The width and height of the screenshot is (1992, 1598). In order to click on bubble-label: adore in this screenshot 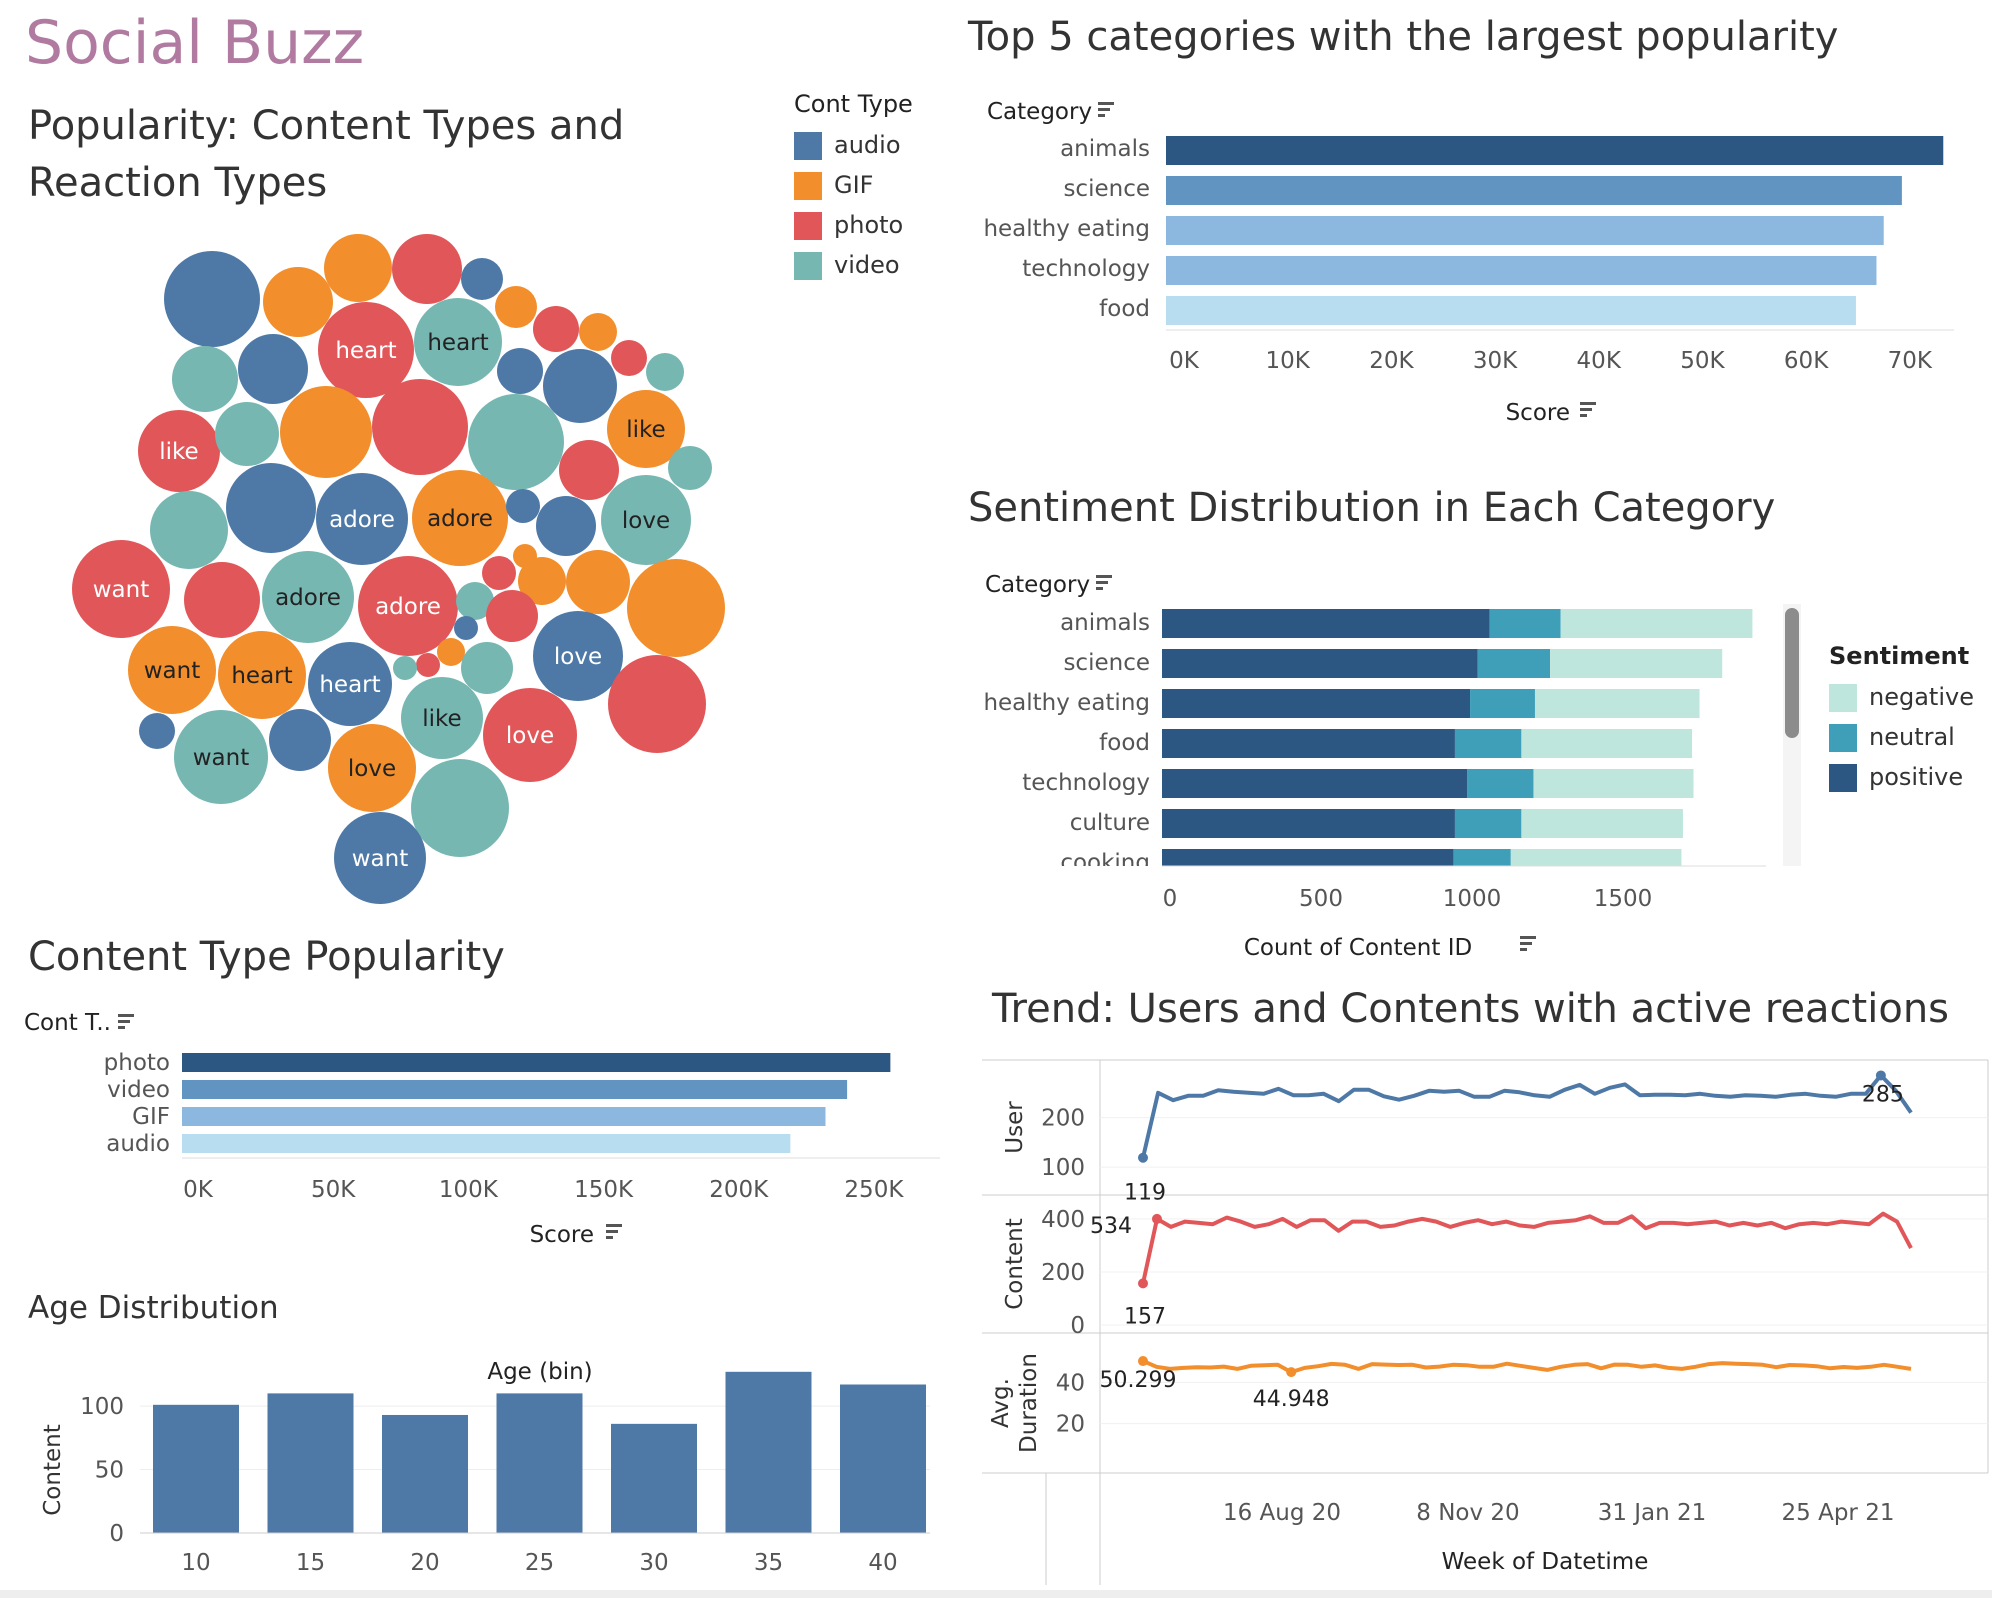, I will do `click(408, 607)`.